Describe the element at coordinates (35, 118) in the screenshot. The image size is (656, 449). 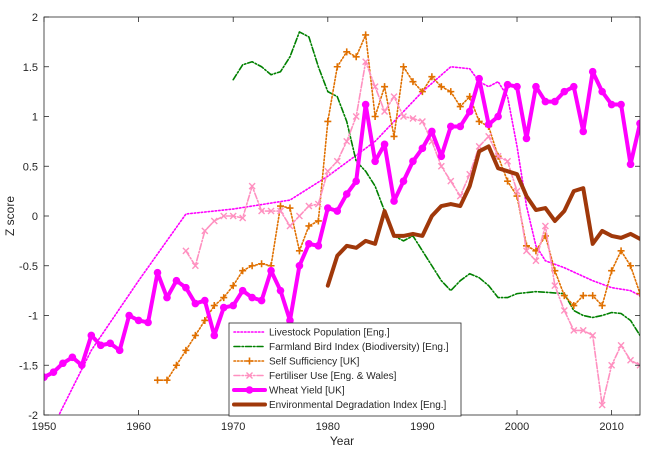
I see `y-tick-label: 1` at that location.